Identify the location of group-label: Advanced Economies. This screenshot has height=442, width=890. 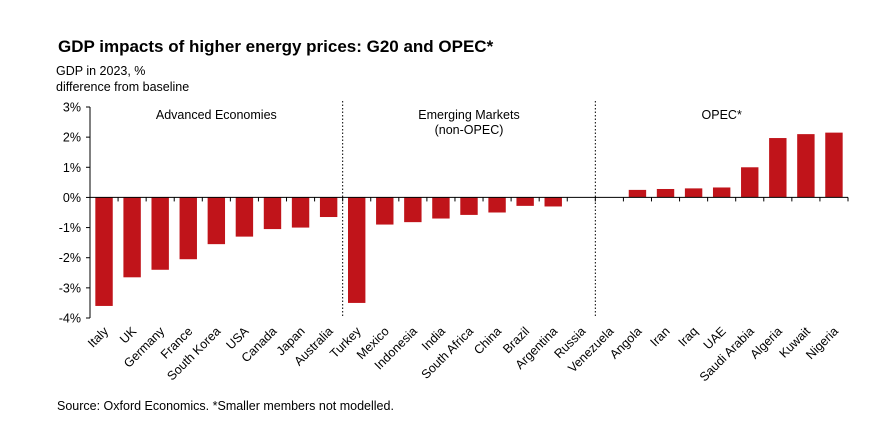
(216, 115).